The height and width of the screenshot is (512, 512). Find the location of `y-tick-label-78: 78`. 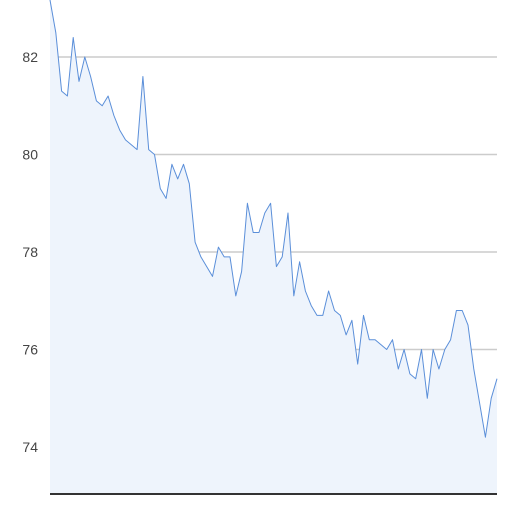

y-tick-label-78: 78 is located at coordinates (30, 252).